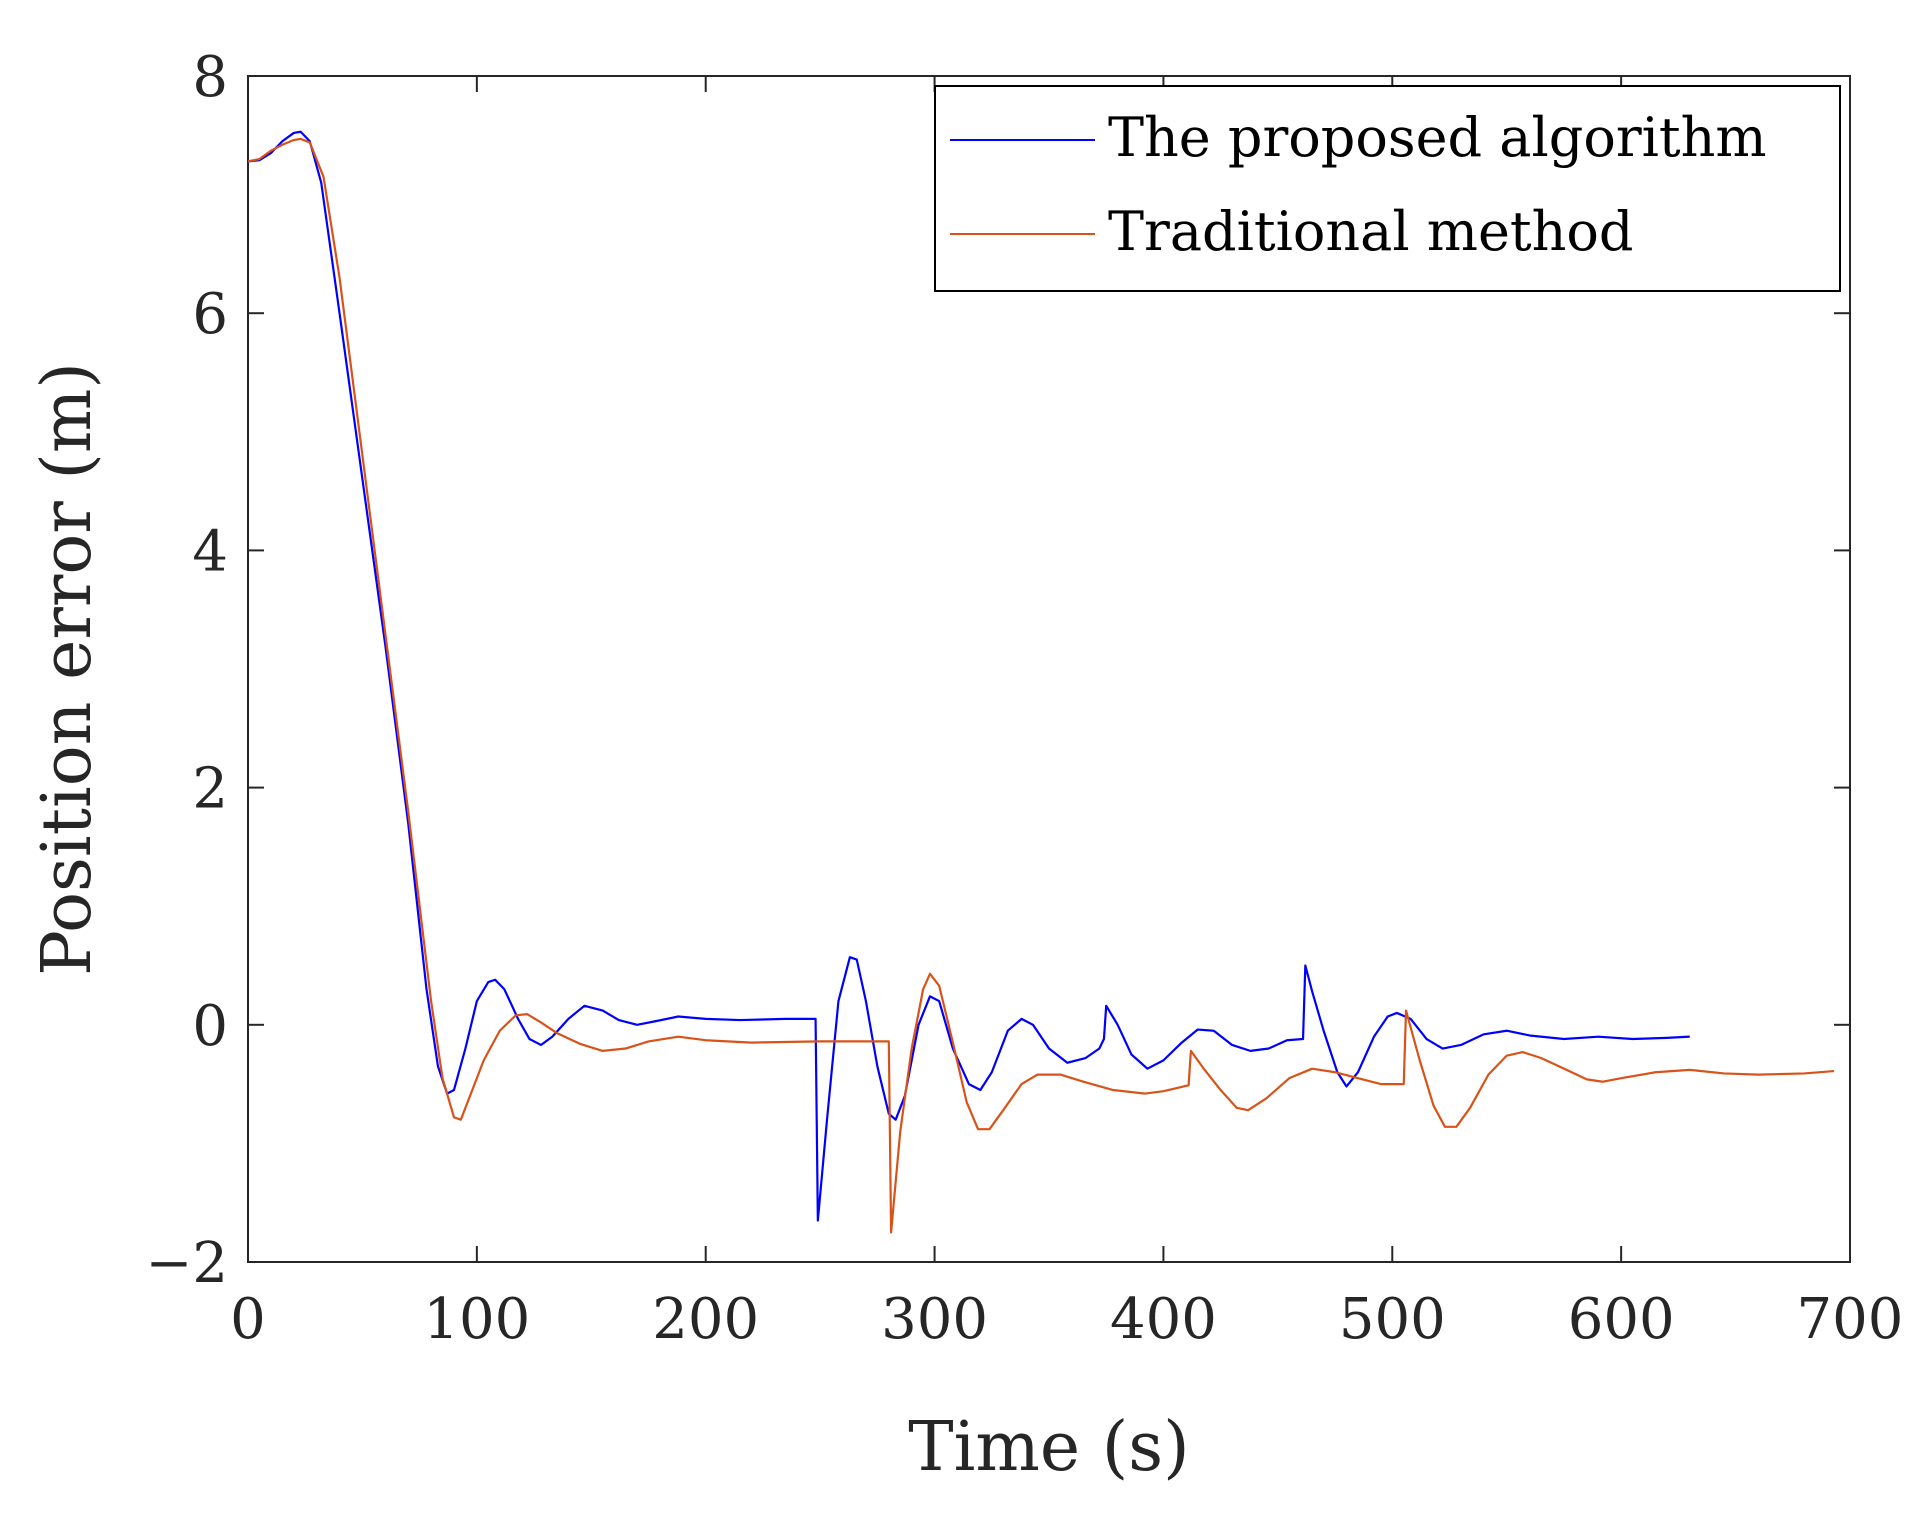 The image size is (1917, 1515). I want to click on legend-box, so click(1387, 188).